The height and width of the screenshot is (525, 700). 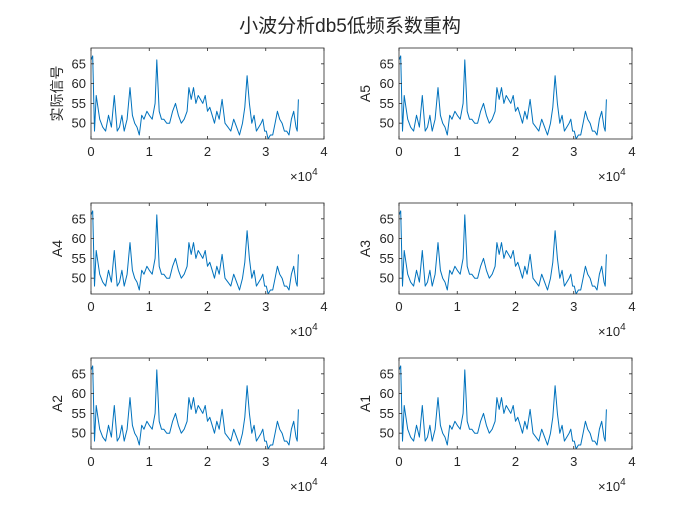 I want to click on subplot-5: 0 1 2 3 4 50 55 60 65 ×10⁴ A2, so click(x=188, y=425).